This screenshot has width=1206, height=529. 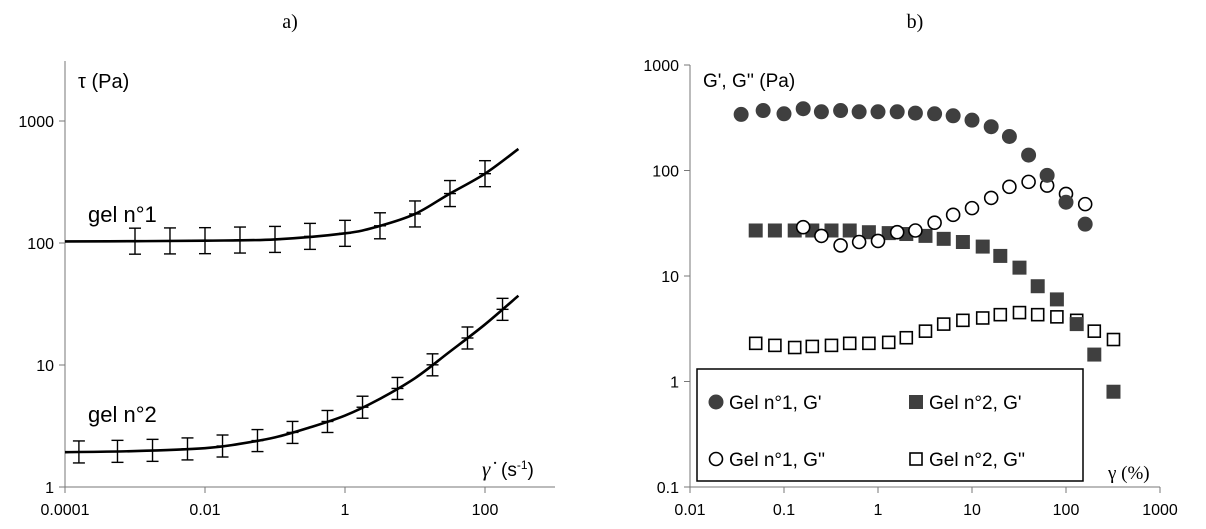 What do you see at coordinates (668, 488) in the screenshot?
I see `panel-b-y-tick-label: 0.1` at bounding box center [668, 488].